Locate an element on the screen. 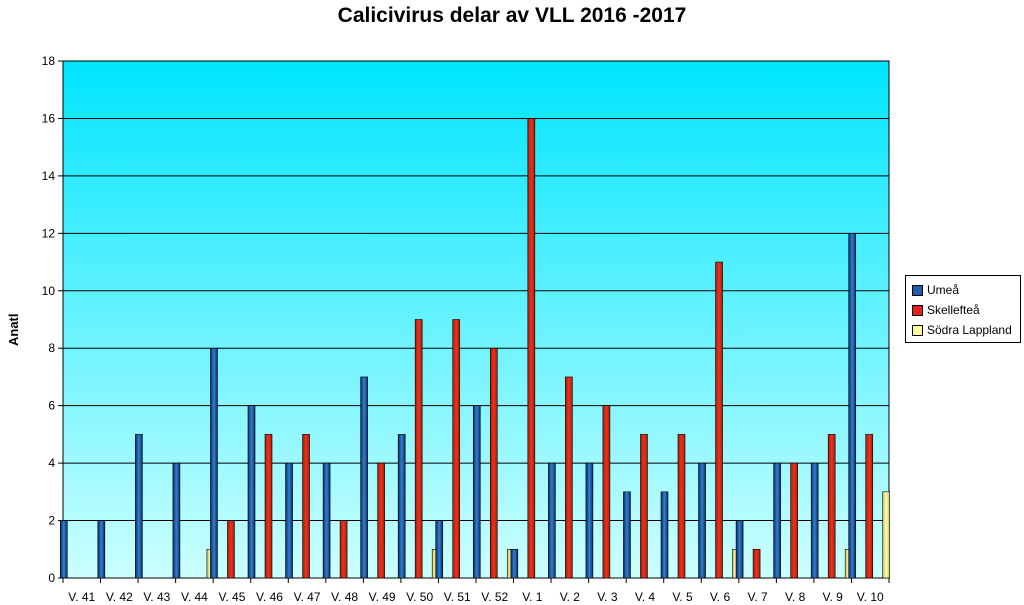  bar-skellefte--v10 is located at coordinates (869, 506).